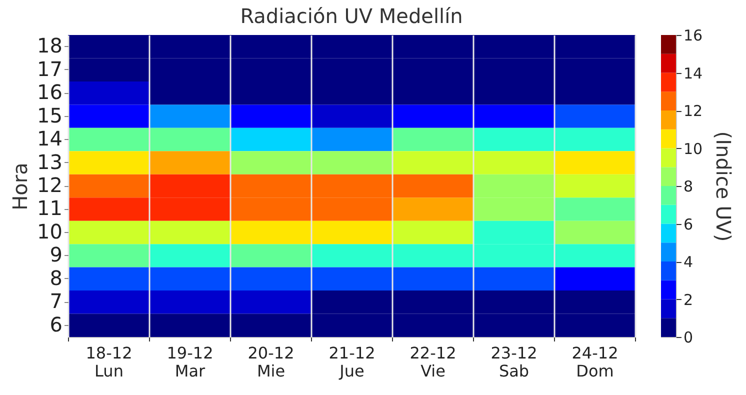  Describe the element at coordinates (49, 68) in the screenshot. I see `y-tick-label: 17` at that location.